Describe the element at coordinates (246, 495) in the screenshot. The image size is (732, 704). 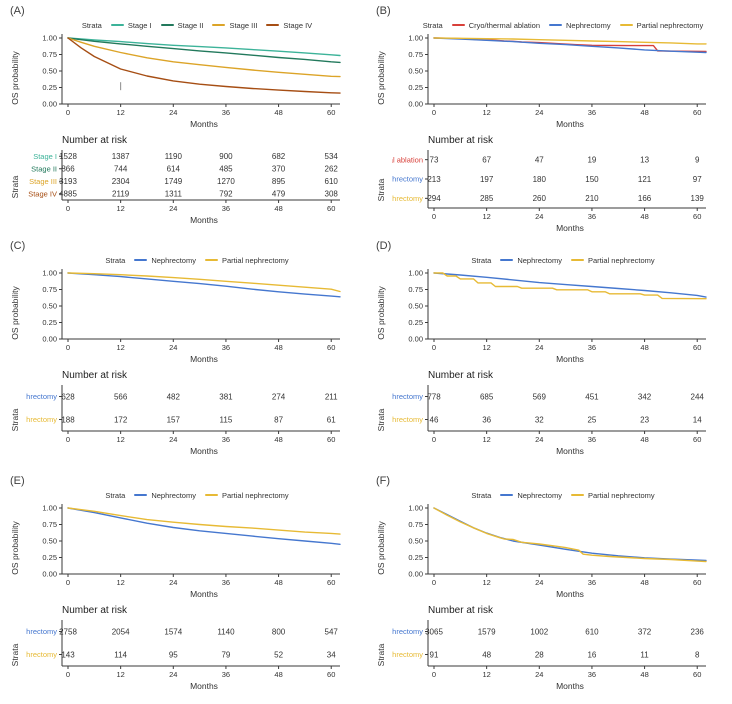
I see `legend-item-partial-nephrectomy: Partial nephrectomy` at that location.